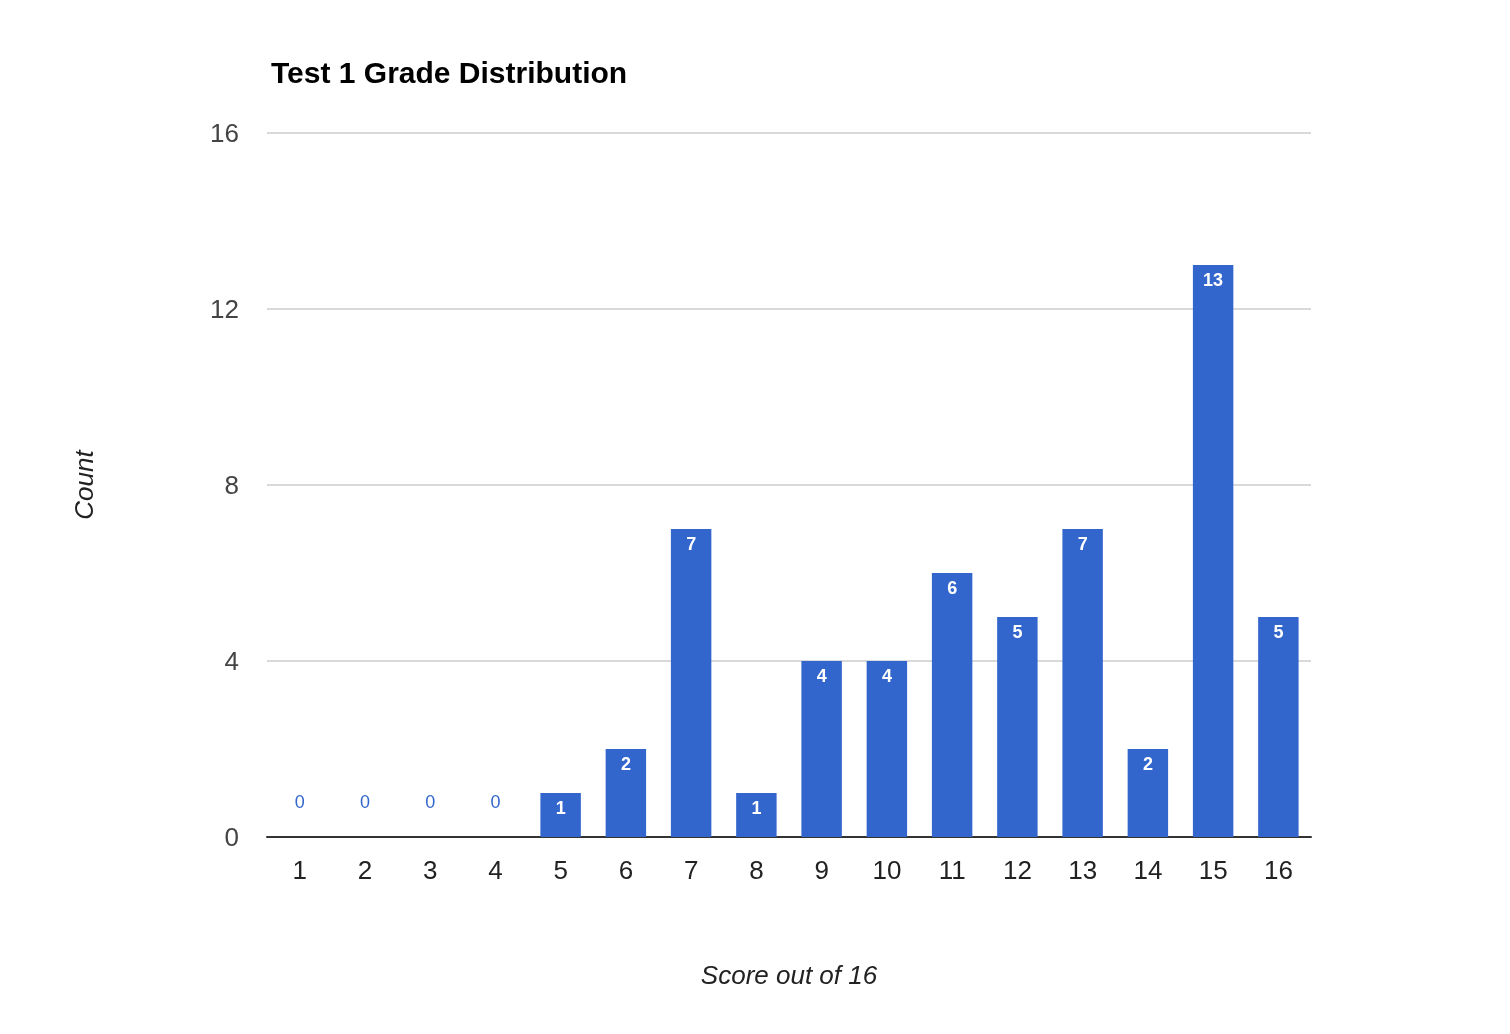 The image size is (1510, 1034). Describe the element at coordinates (952, 588) in the screenshot. I see `data-label: 6` at that location.